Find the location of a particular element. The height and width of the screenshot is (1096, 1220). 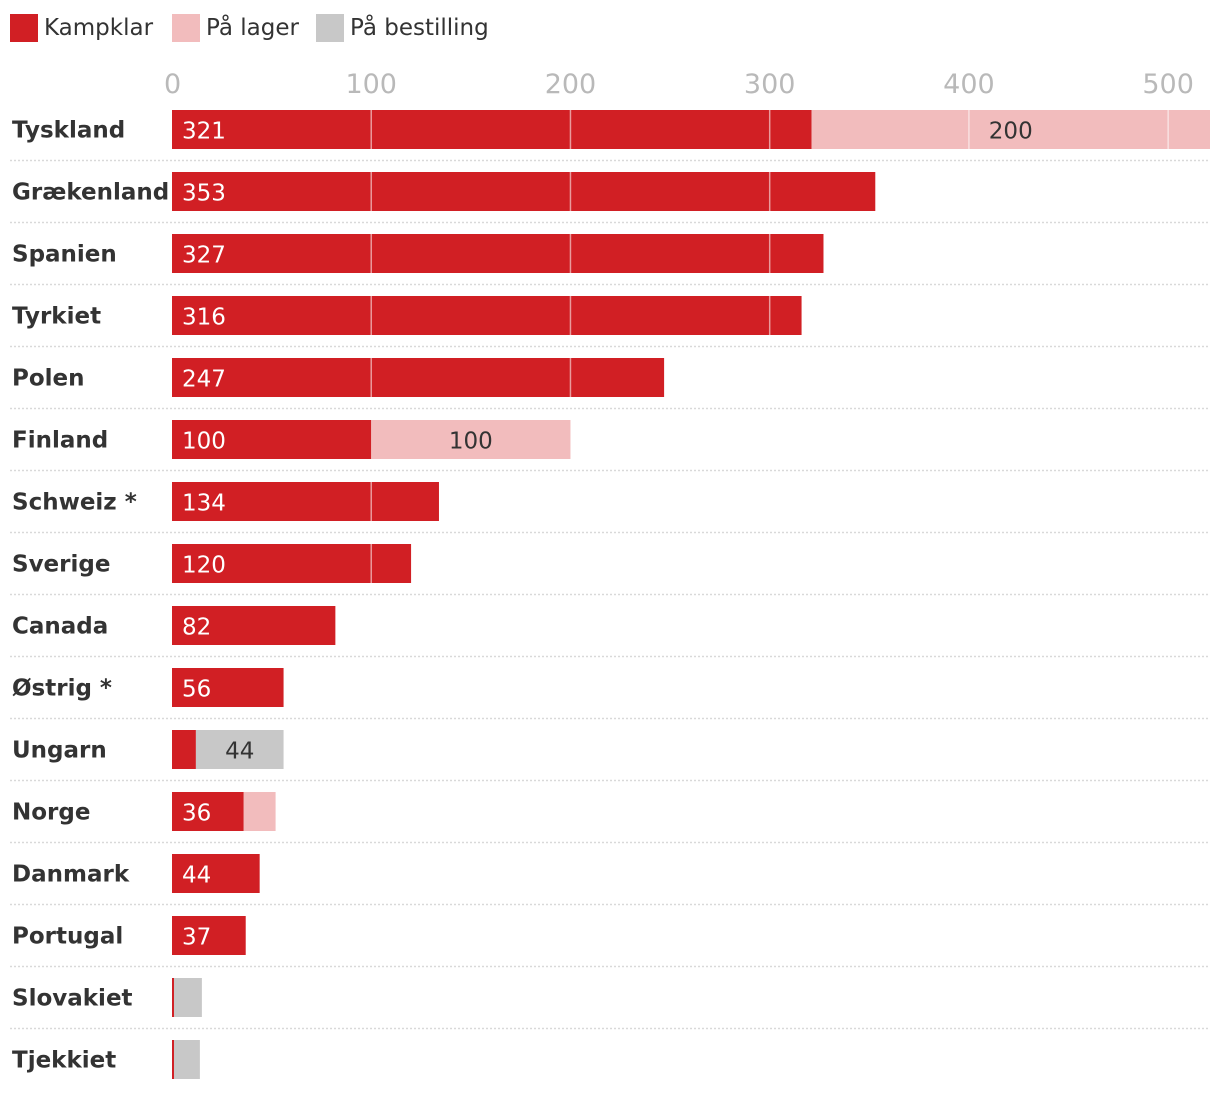

x-tick-label: 500 is located at coordinates (1168, 84).